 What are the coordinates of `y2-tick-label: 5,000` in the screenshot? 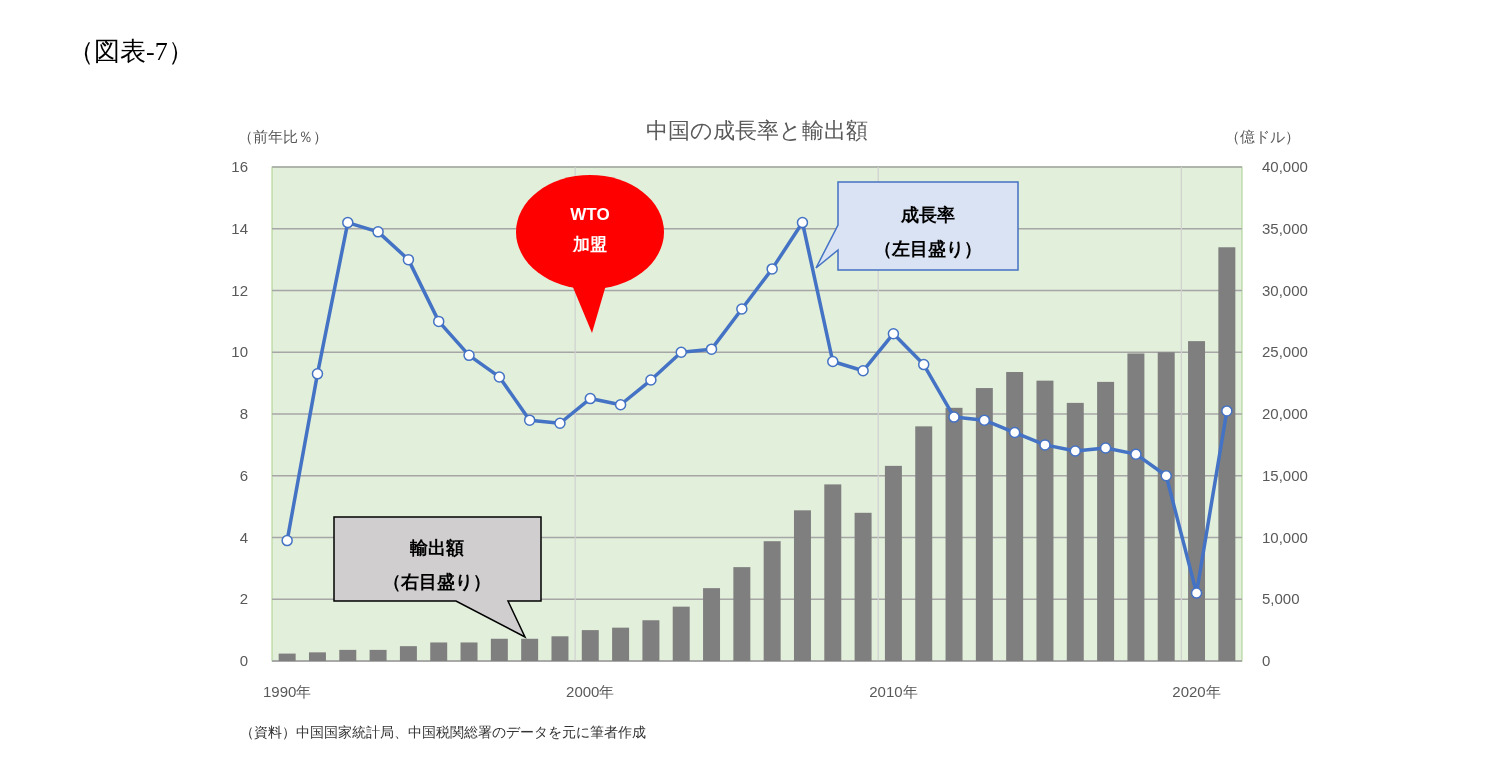 It's located at (1281, 599).